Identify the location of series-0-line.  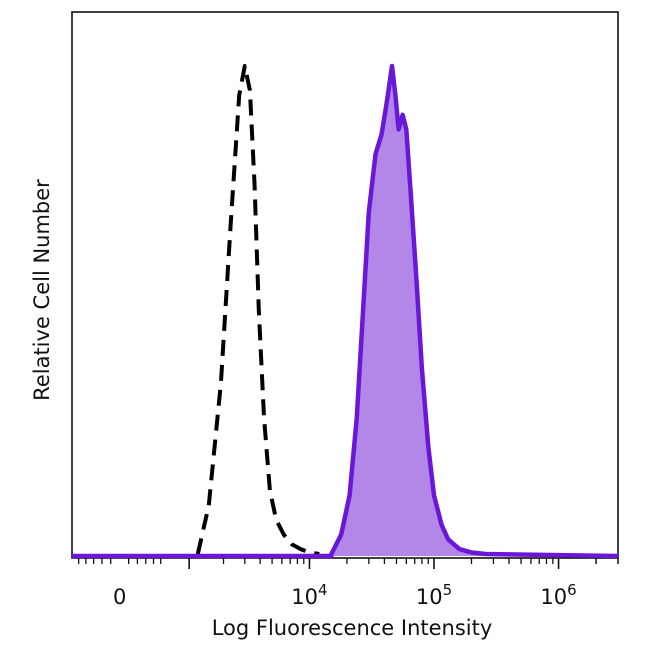
(257, 310).